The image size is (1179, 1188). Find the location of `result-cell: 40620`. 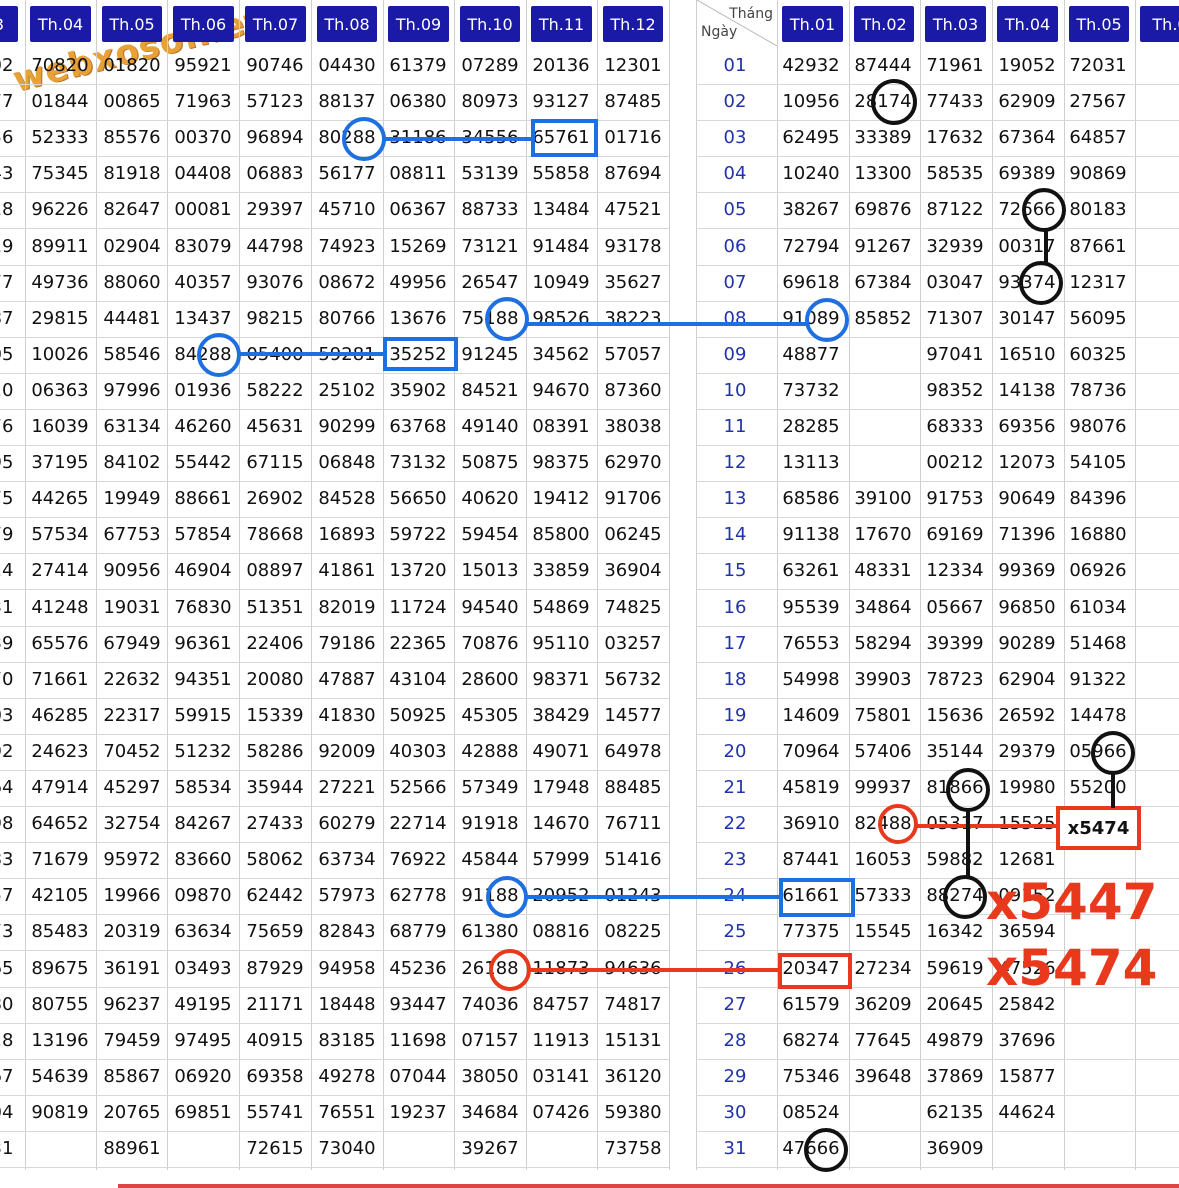

result-cell: 40620 is located at coordinates (490, 499).